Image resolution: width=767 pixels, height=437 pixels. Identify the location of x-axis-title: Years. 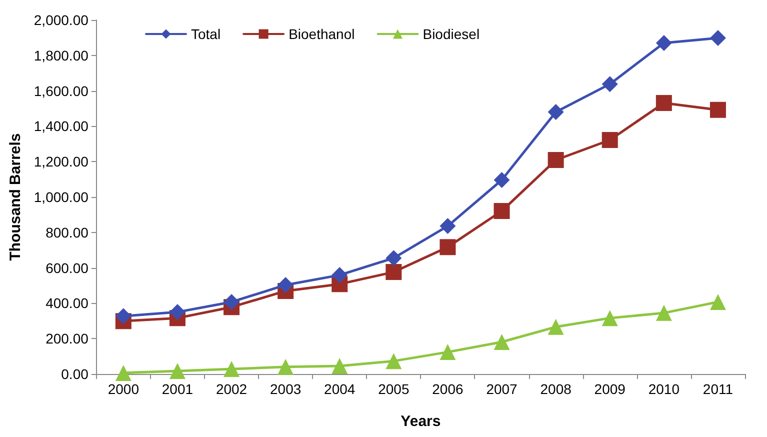
(420, 421).